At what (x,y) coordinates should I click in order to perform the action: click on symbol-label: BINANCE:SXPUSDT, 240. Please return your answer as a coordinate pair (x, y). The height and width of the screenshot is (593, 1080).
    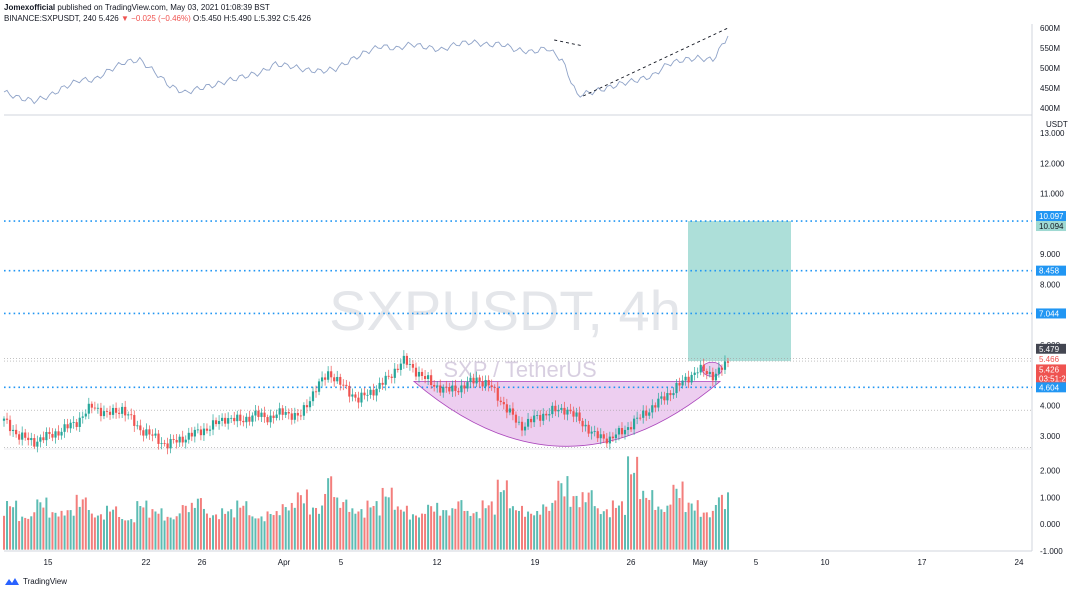
    Looking at the image, I should click on (50, 18).